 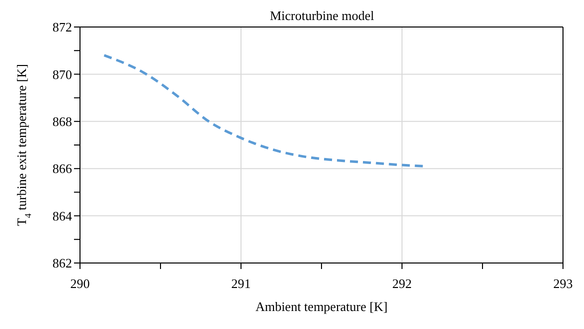 What do you see at coordinates (62, 27) in the screenshot?
I see `y-tick-label: 872` at bounding box center [62, 27].